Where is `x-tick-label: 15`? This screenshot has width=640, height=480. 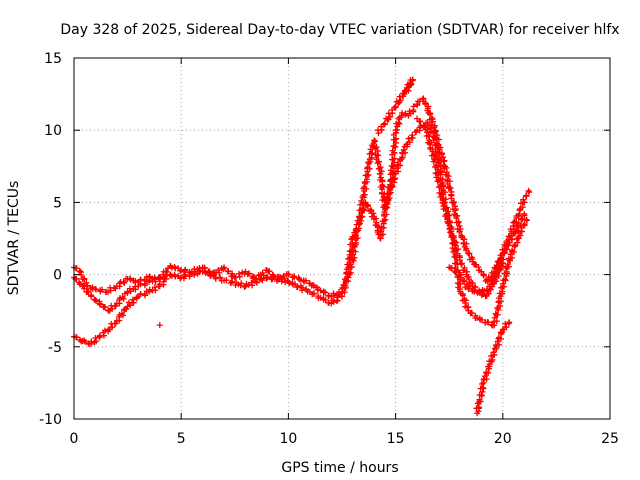
x-tick-label: 15 is located at coordinates (396, 439).